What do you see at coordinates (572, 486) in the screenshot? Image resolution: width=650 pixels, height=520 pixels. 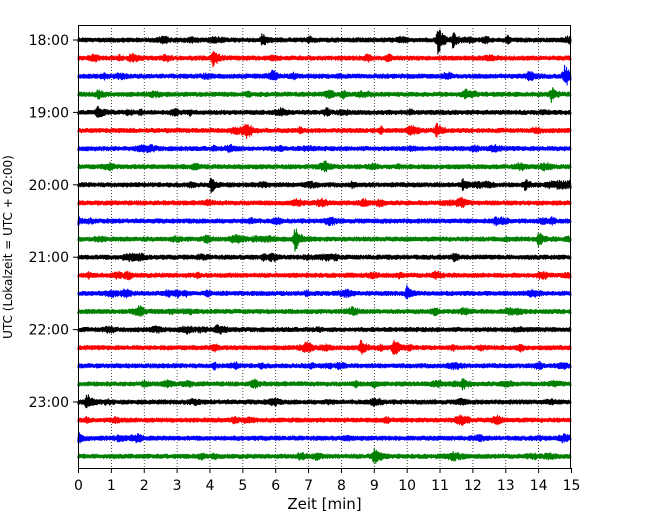 I see `x-tick-label: 15` at bounding box center [572, 486].